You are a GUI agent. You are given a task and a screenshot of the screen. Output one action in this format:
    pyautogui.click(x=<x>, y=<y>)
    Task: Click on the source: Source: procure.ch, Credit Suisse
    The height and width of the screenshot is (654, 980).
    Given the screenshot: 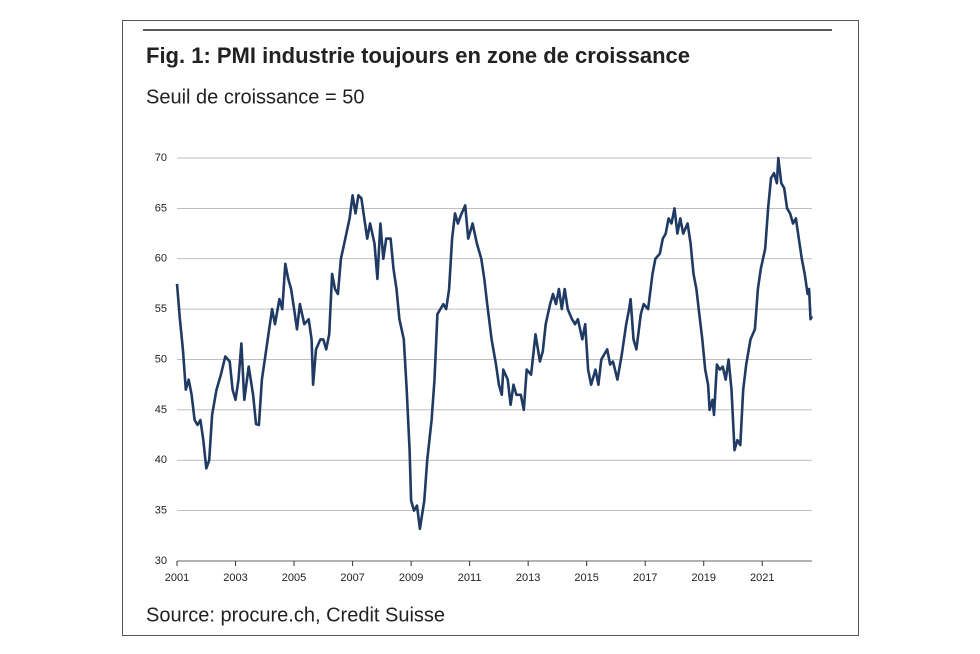 What is the action you would take?
    pyautogui.click(x=295, y=615)
    